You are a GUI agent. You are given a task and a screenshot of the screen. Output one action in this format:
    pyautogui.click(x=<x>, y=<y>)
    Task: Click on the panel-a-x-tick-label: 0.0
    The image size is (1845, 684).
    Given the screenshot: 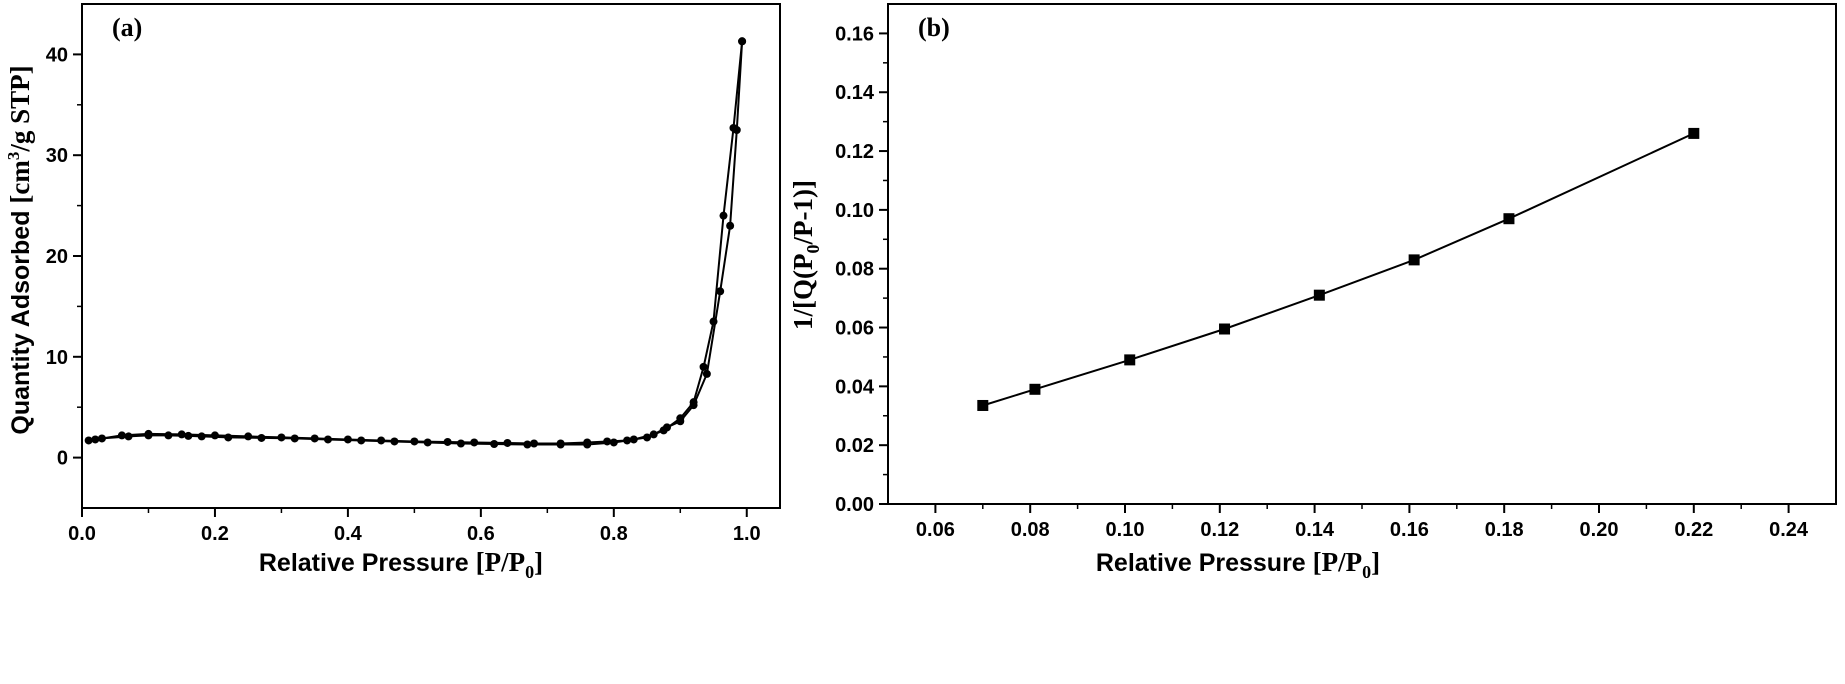 What is the action you would take?
    pyautogui.click(x=82, y=534)
    